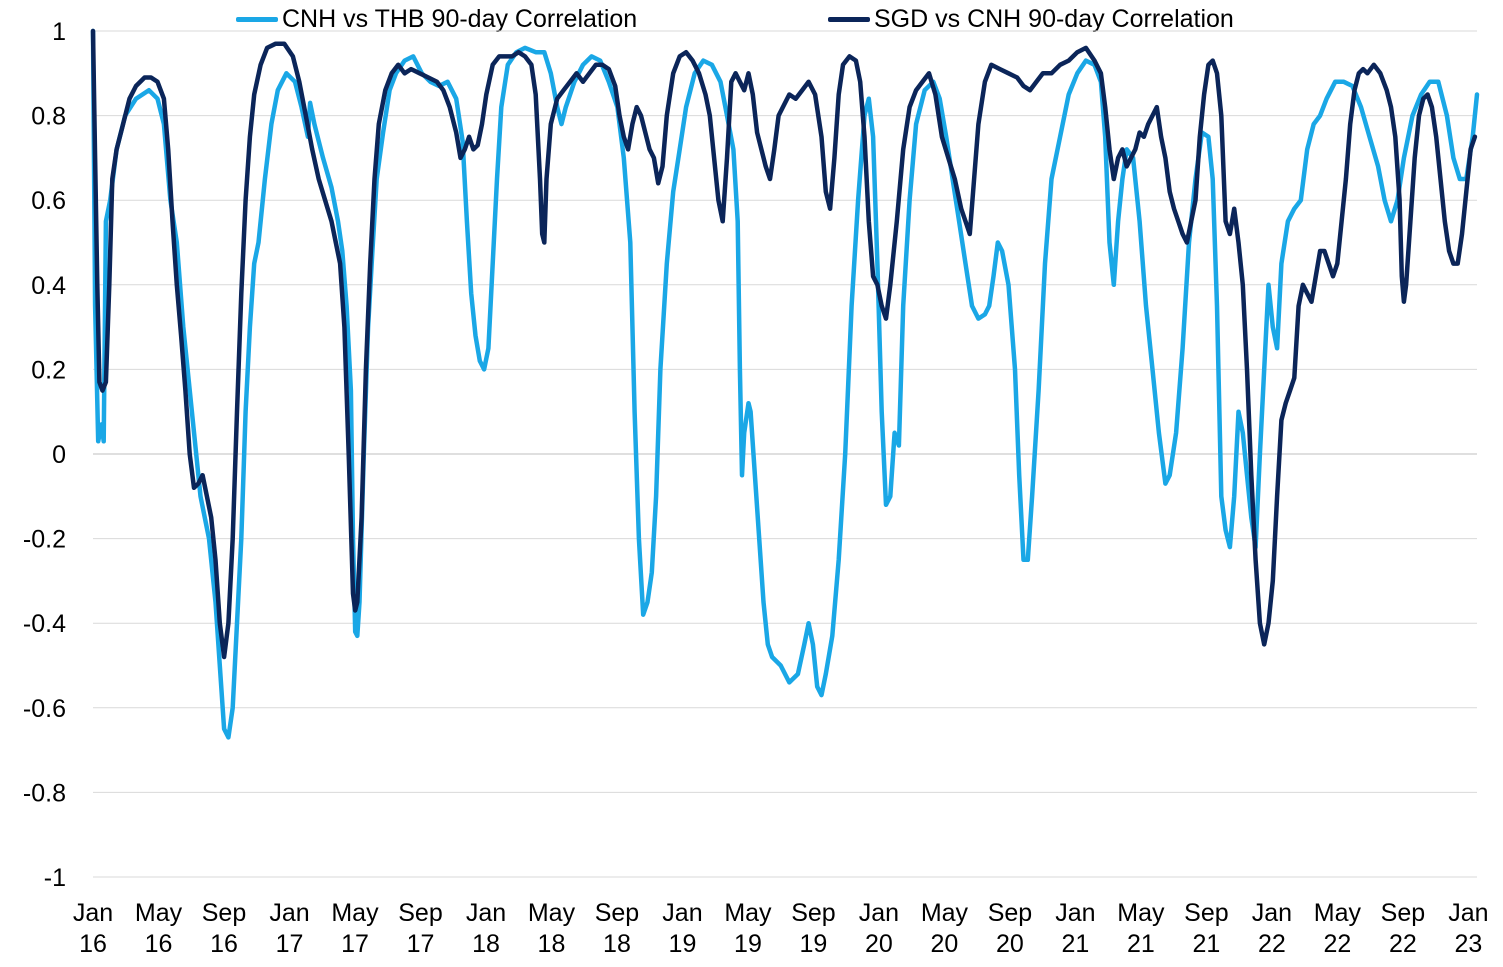 This screenshot has width=1503, height=967. Describe the element at coordinates (1075, 928) in the screenshot. I see `x-tick-label: Jan 21` at that location.